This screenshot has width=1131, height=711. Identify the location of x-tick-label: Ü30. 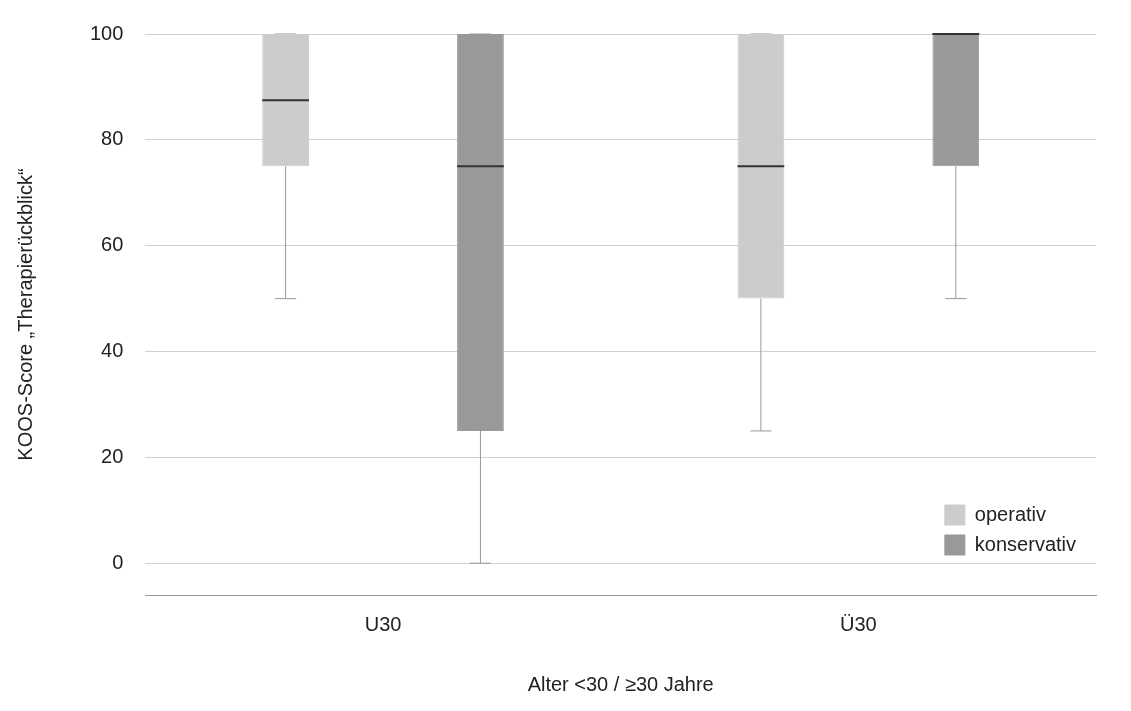
(858, 623).